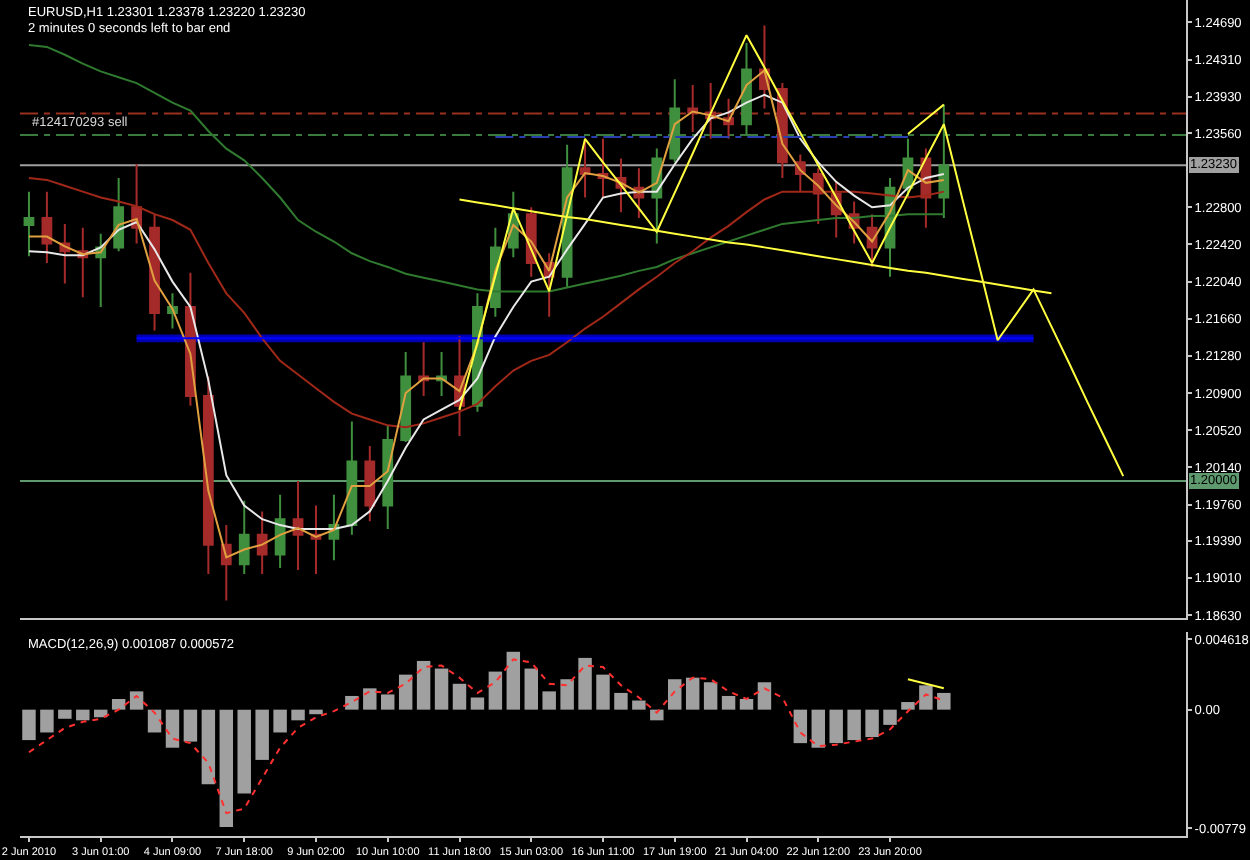  What do you see at coordinates (486, 736) in the screenshot?
I see `line-series` at bounding box center [486, 736].